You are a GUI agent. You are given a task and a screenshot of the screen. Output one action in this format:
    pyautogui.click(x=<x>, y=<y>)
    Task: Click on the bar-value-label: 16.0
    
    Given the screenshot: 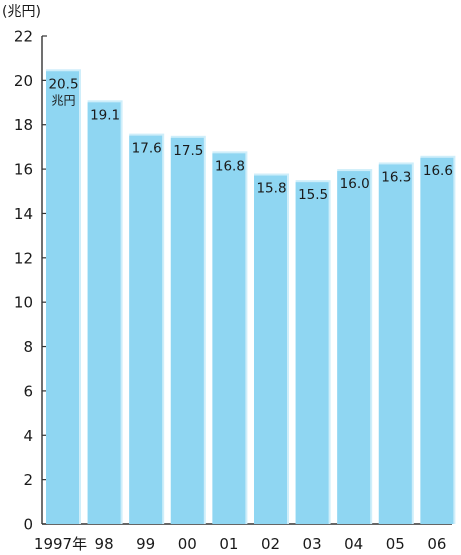 What is the action you would take?
    pyautogui.click(x=355, y=184)
    